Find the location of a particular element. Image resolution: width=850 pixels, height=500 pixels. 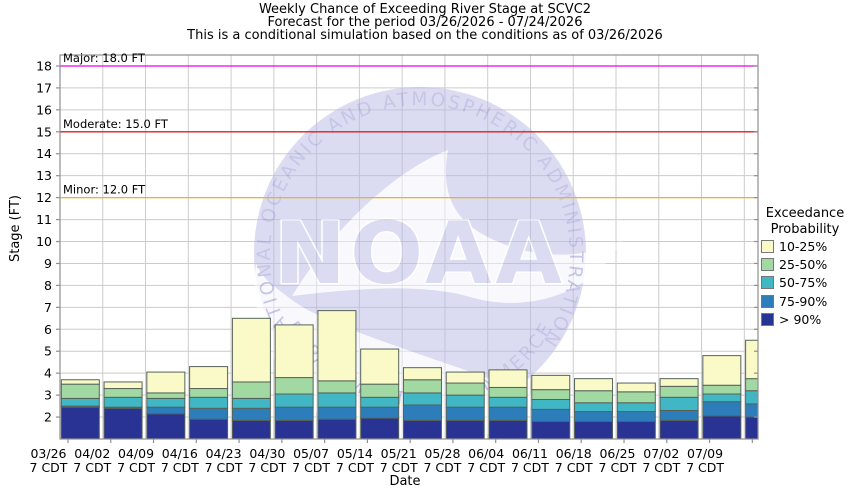

legend-item: 25-50% is located at coordinates (805, 264).